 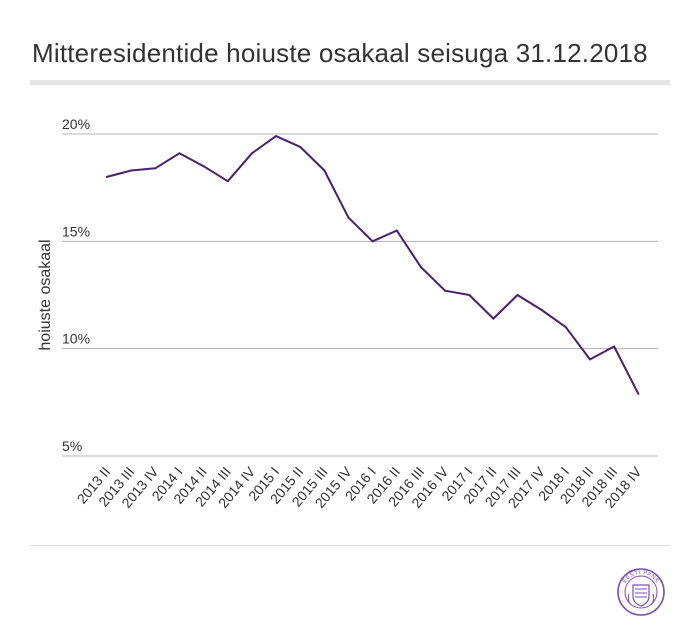 I want to click on y-tick-label: 20%, so click(x=76, y=124).